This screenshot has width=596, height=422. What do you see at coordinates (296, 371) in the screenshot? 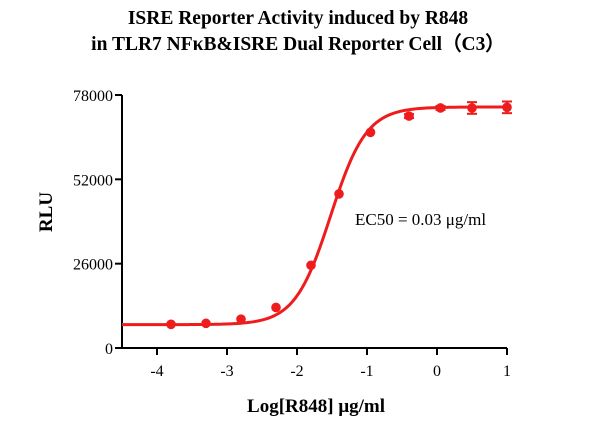
I see `x-tick-label: -2` at bounding box center [296, 371].